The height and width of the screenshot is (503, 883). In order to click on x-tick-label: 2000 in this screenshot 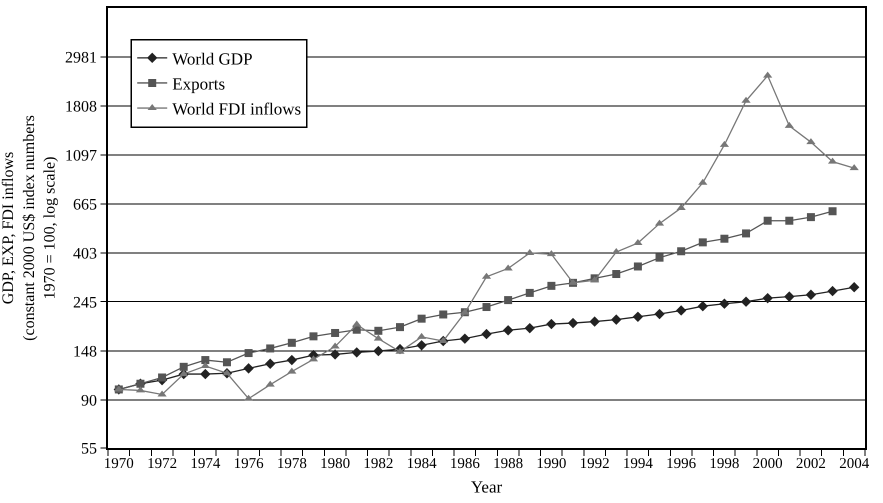, I will do `click(767, 464)`.